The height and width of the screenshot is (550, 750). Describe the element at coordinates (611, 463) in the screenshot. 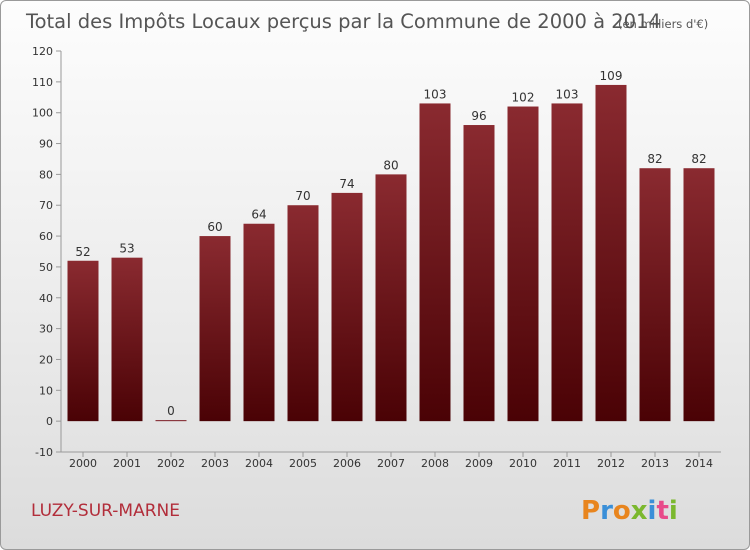

I see `x-tick-label-2012: 2012` at that location.